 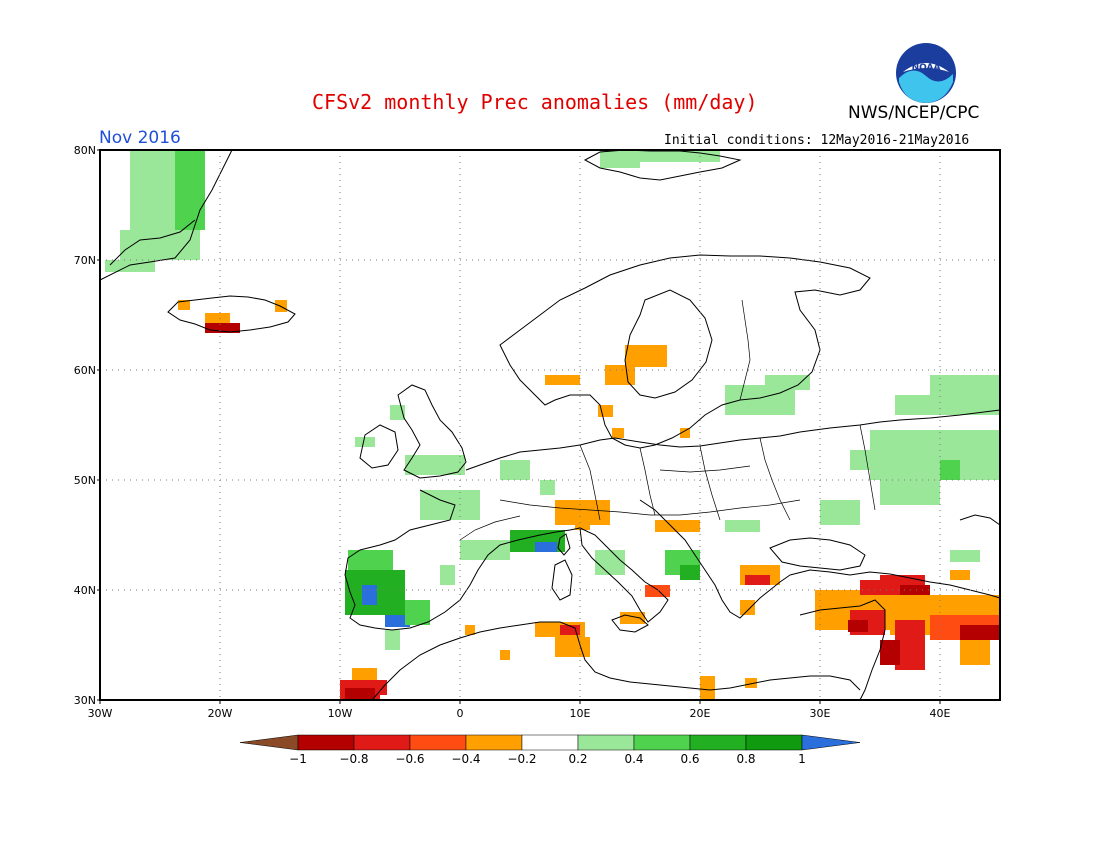 I want to click on colorbar-label: 0.4, so click(x=633, y=759).